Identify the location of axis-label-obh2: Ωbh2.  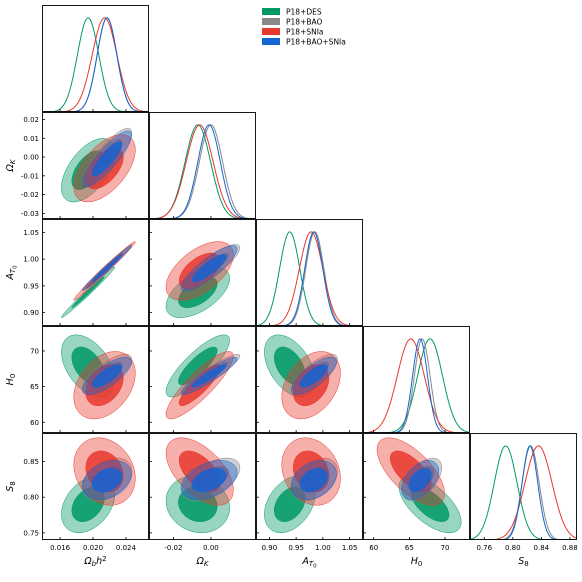
(94, 561).